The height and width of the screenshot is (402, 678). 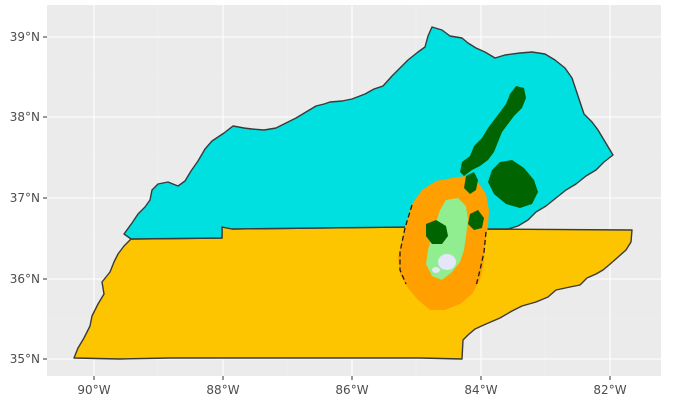 What do you see at coordinates (93, 390) in the screenshot?
I see `x-tick-label: 90°W` at bounding box center [93, 390].